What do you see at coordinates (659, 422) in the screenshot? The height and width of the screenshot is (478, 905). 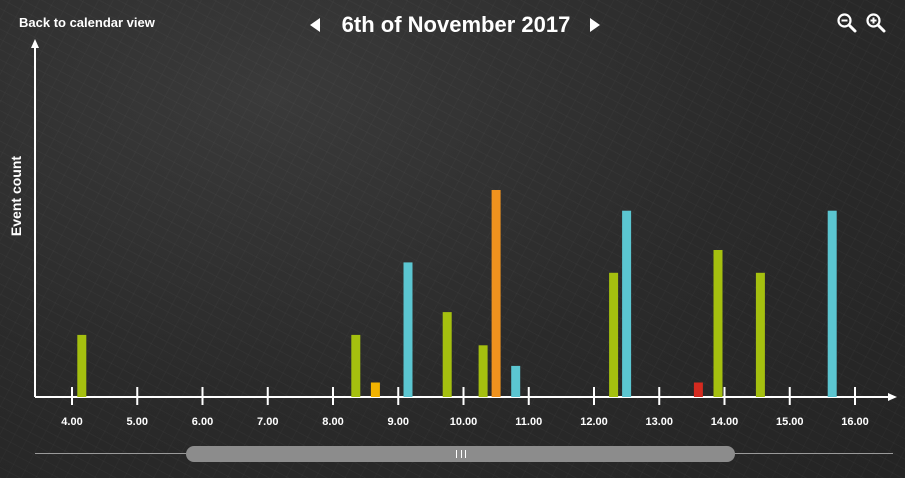 I see `x-tick-label: 13.00` at bounding box center [659, 422].